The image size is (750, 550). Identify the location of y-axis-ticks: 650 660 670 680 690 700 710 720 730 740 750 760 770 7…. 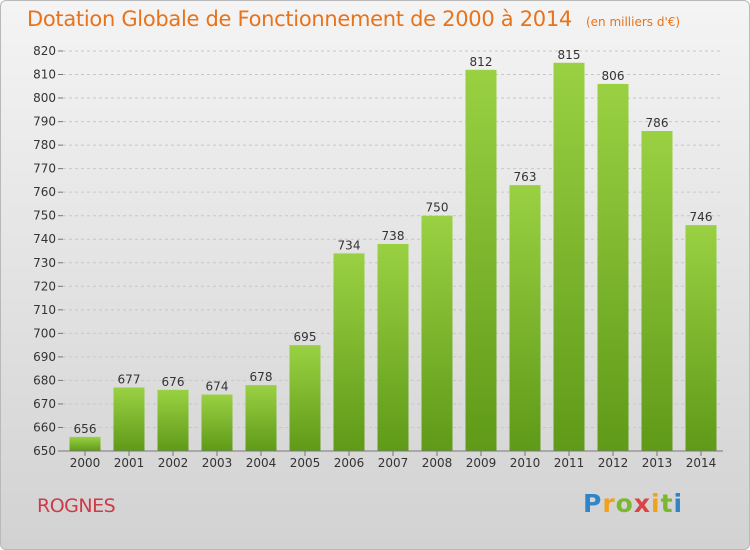
(48, 251).